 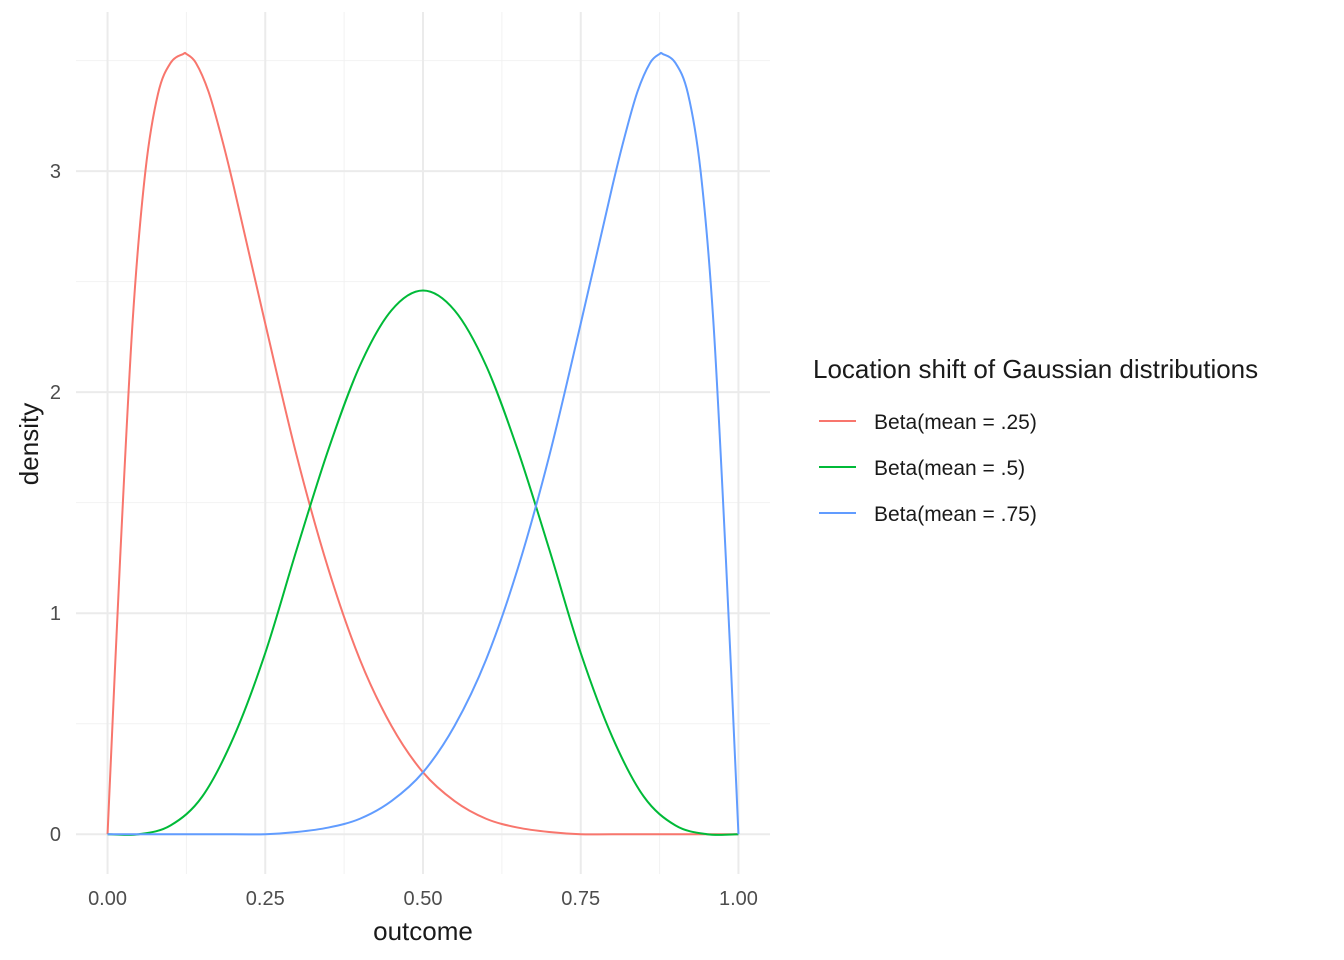 What do you see at coordinates (580, 899) in the screenshot?
I see `x-tick-label: 0.75` at bounding box center [580, 899].